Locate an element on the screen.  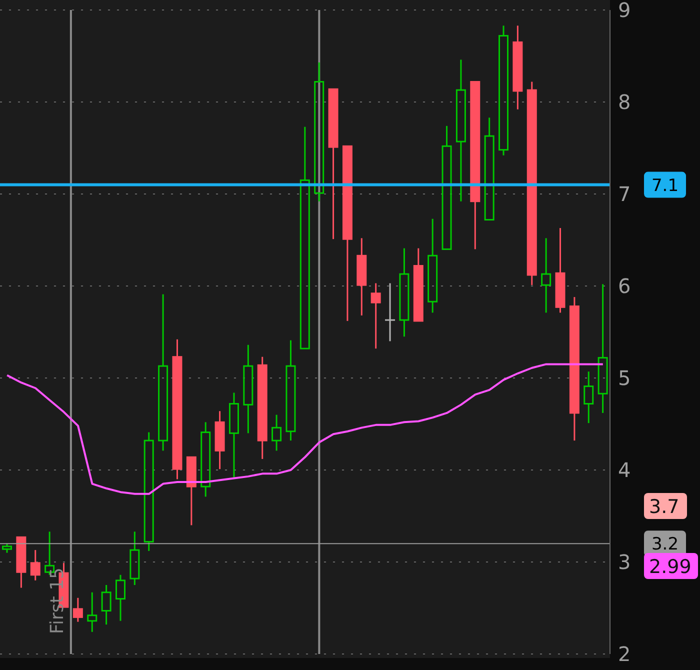
y-tick-label: 6 is located at coordinates (624, 286).